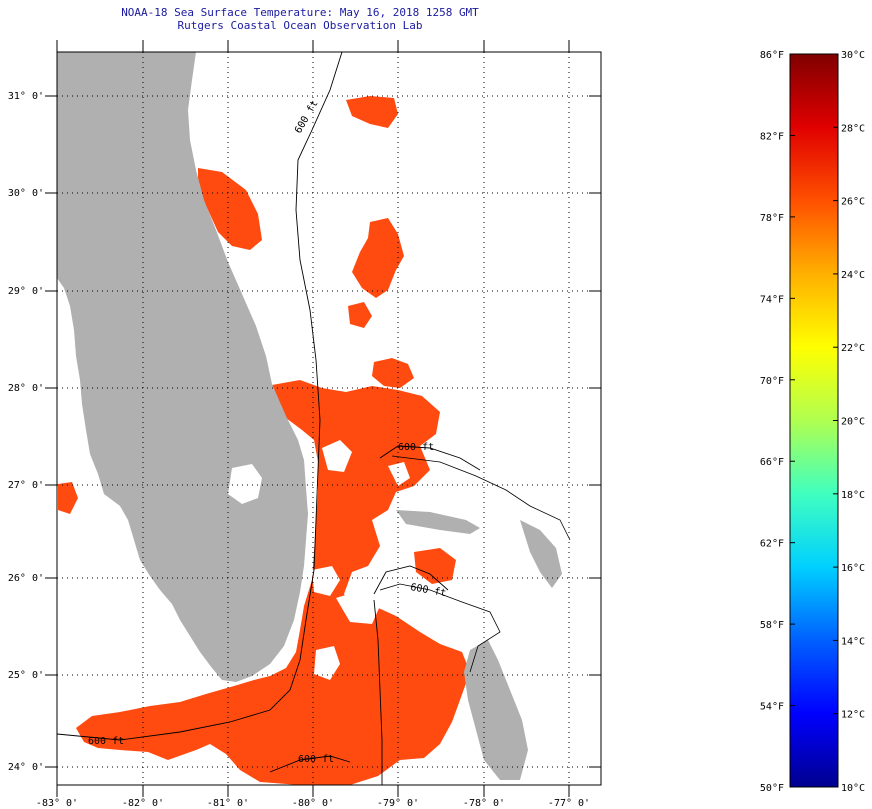 Image resolution: width=872 pixels, height=809 pixels. I want to click on colorbar-label-f: 54°F, so click(772, 707).